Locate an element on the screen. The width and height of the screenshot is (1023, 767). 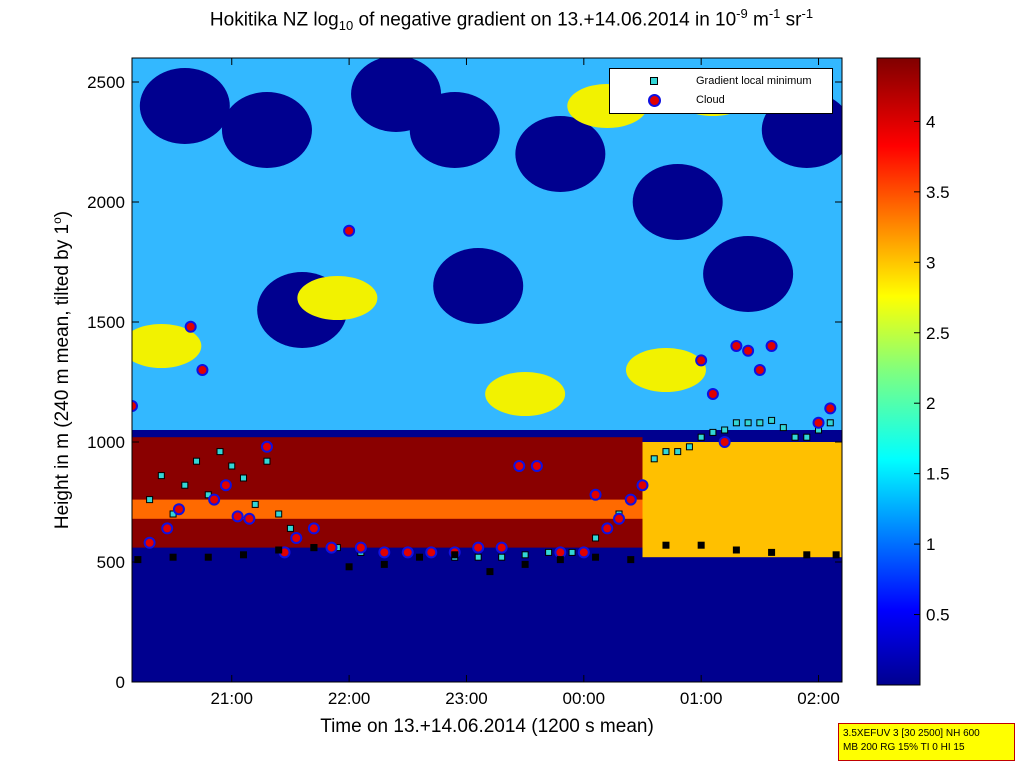
colorbar-tick-label: 1.5 is located at coordinates (938, 474).